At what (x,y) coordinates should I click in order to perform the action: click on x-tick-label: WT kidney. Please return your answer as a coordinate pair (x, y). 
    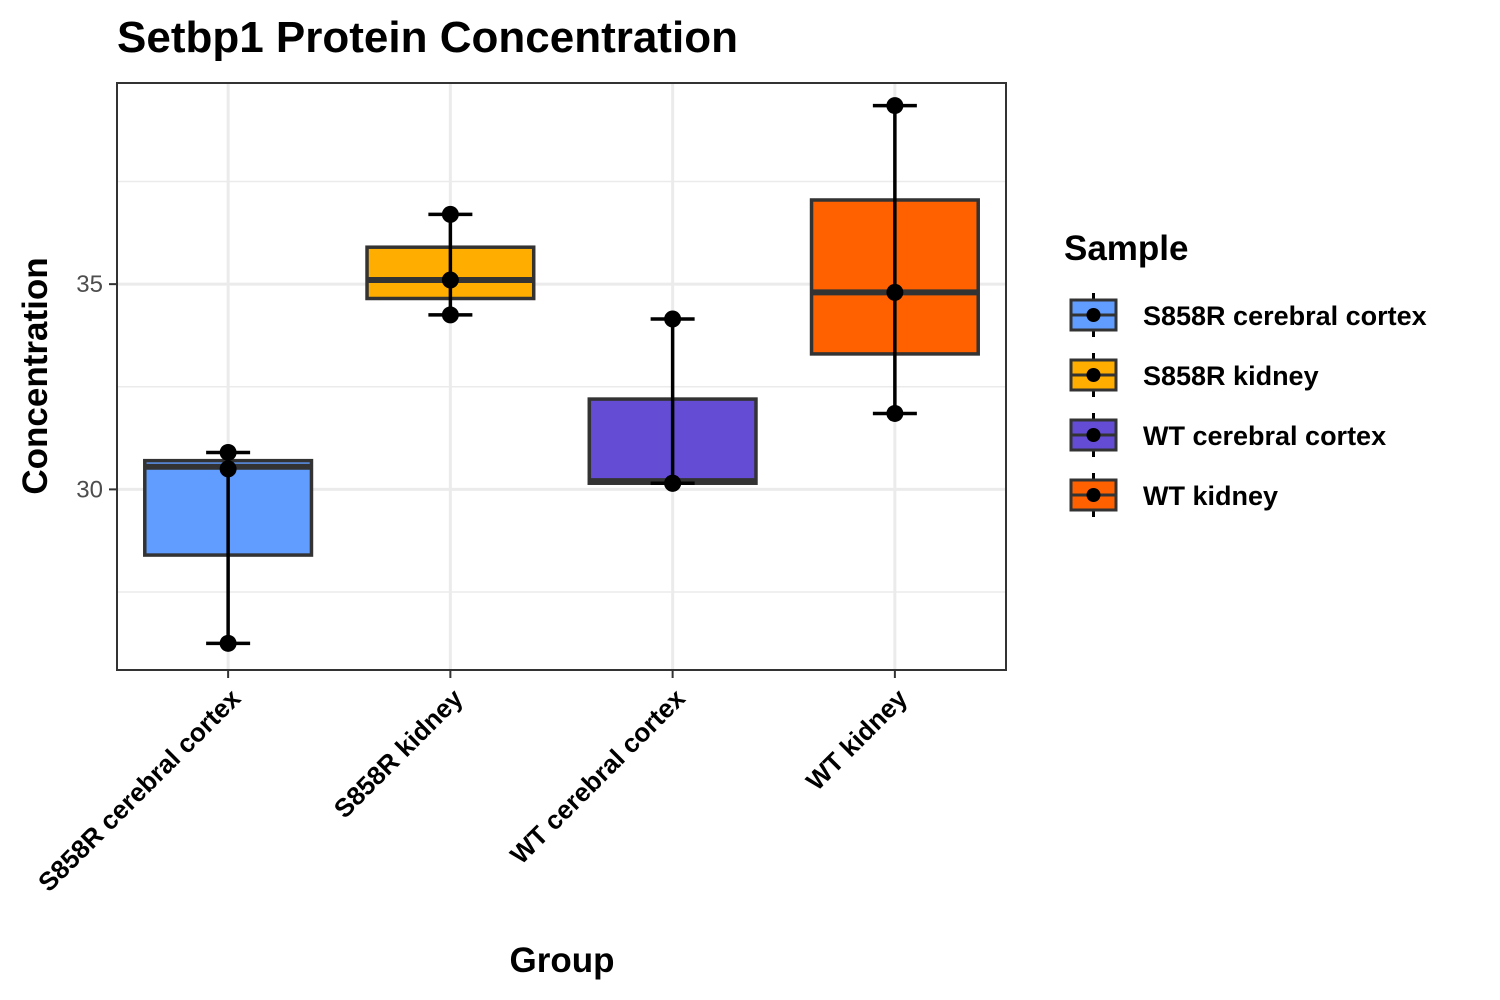
    Looking at the image, I should click on (857, 740).